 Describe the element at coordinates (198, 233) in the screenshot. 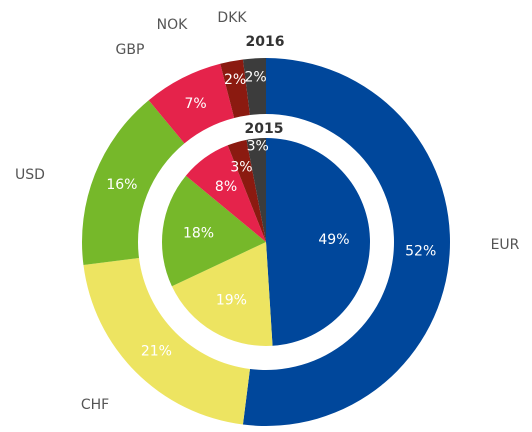

I see `value-label: 18%` at that location.